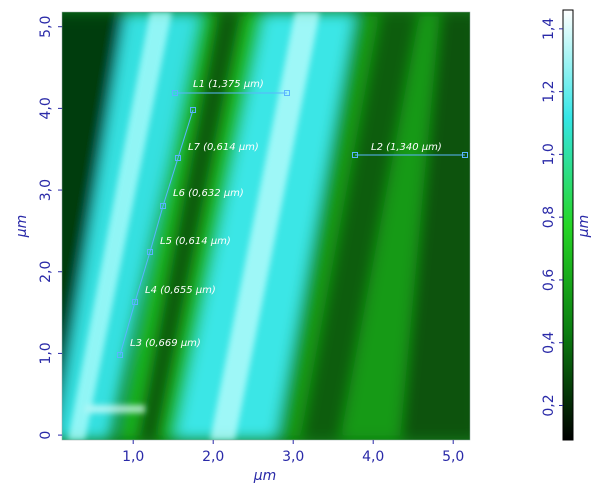 The width and height of the screenshot is (592, 486). I want to click on measure-label: L6 (0,632 µm), so click(208, 193).